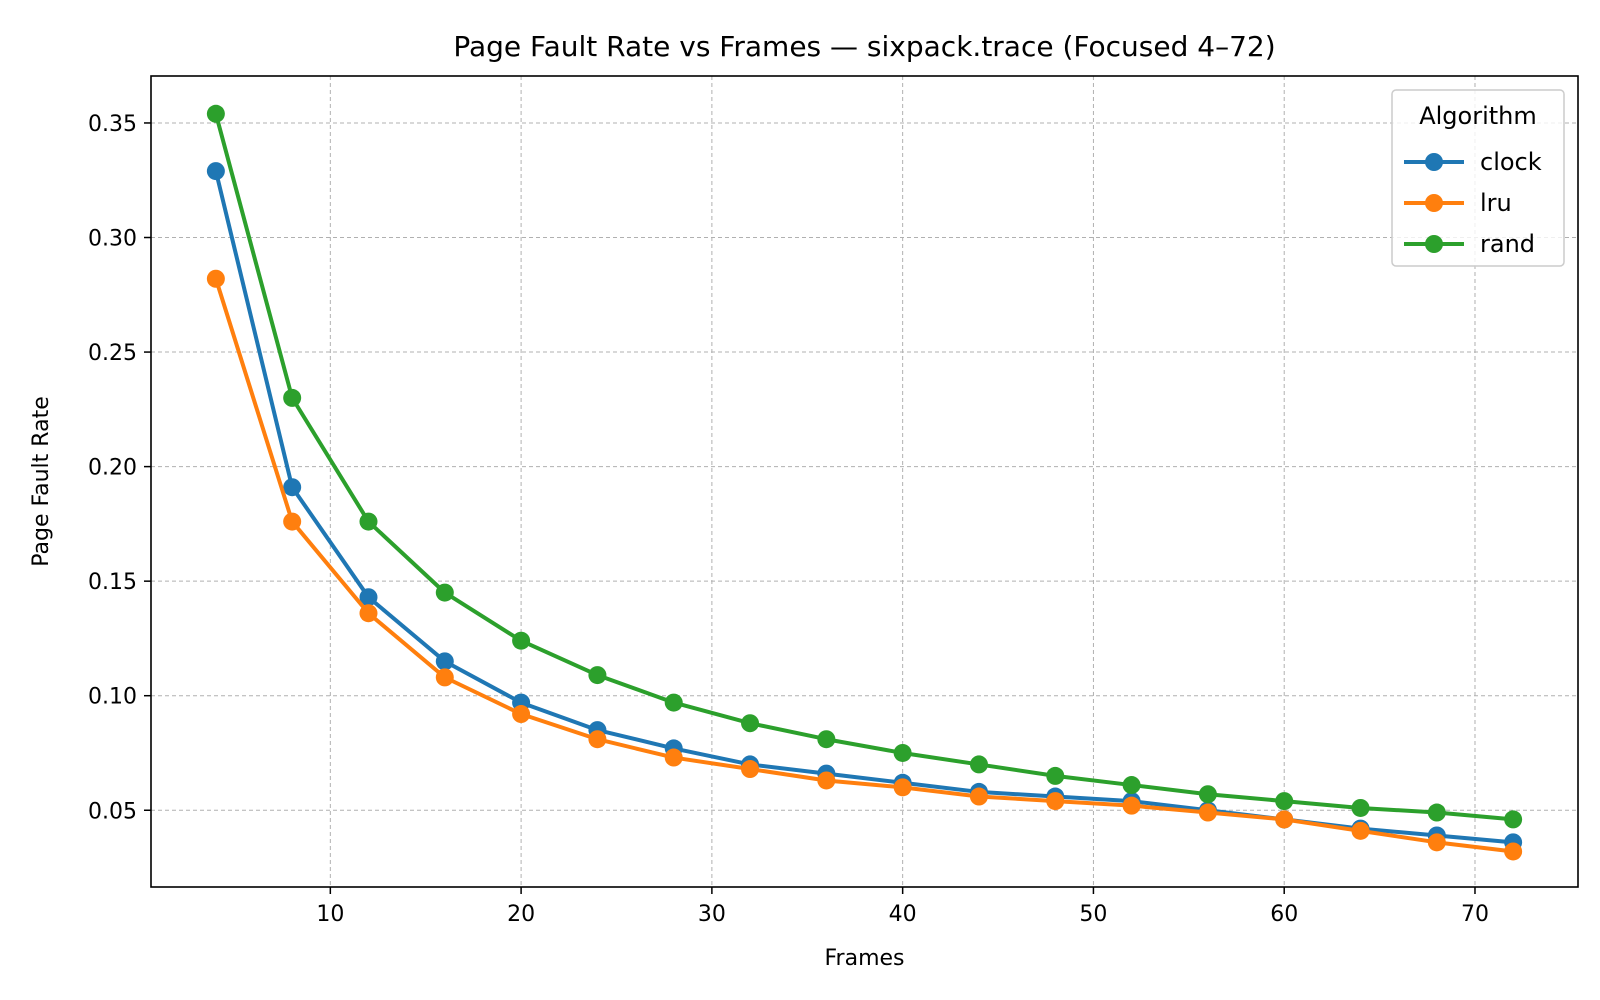  I want to click on x-axis-label: Frames, so click(864, 958).